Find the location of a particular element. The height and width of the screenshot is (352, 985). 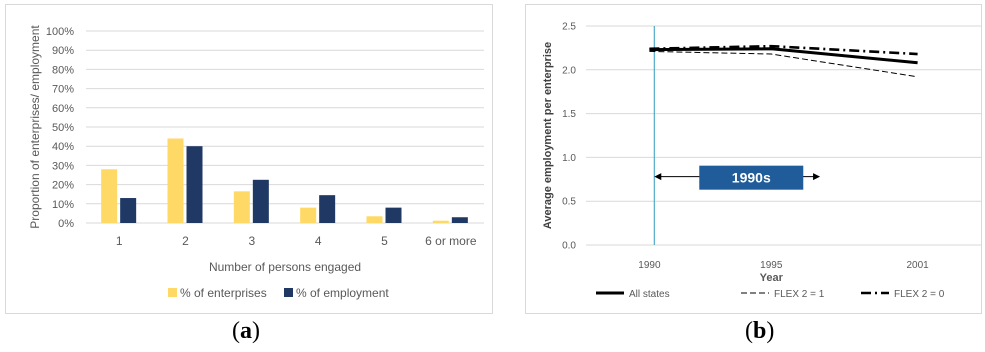

legend-label: FLEX 2 = 0 is located at coordinates (919, 294).